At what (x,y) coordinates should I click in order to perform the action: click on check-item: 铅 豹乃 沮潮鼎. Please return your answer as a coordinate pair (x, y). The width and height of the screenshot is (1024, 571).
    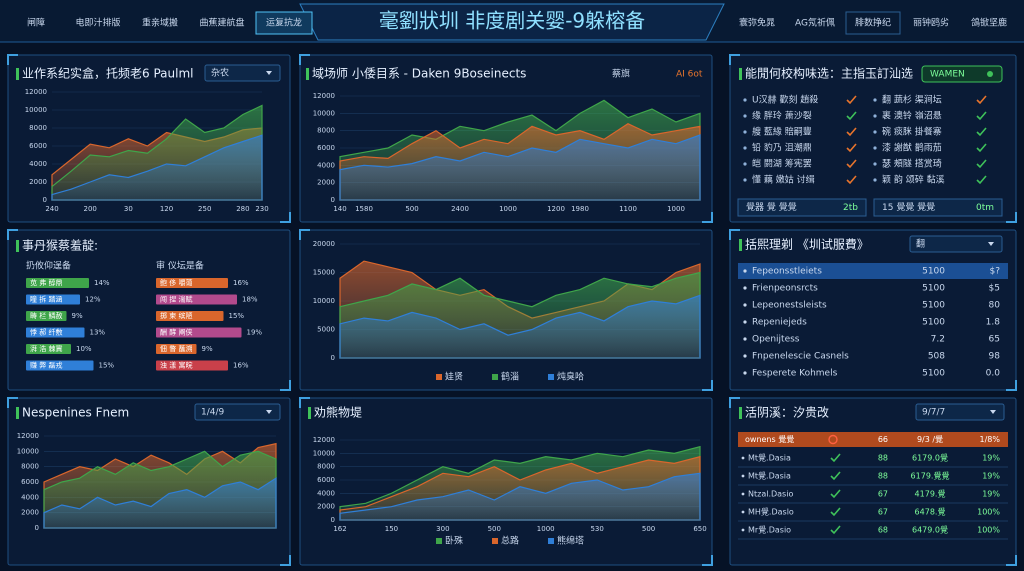
    Looking at the image, I should click on (782, 148).